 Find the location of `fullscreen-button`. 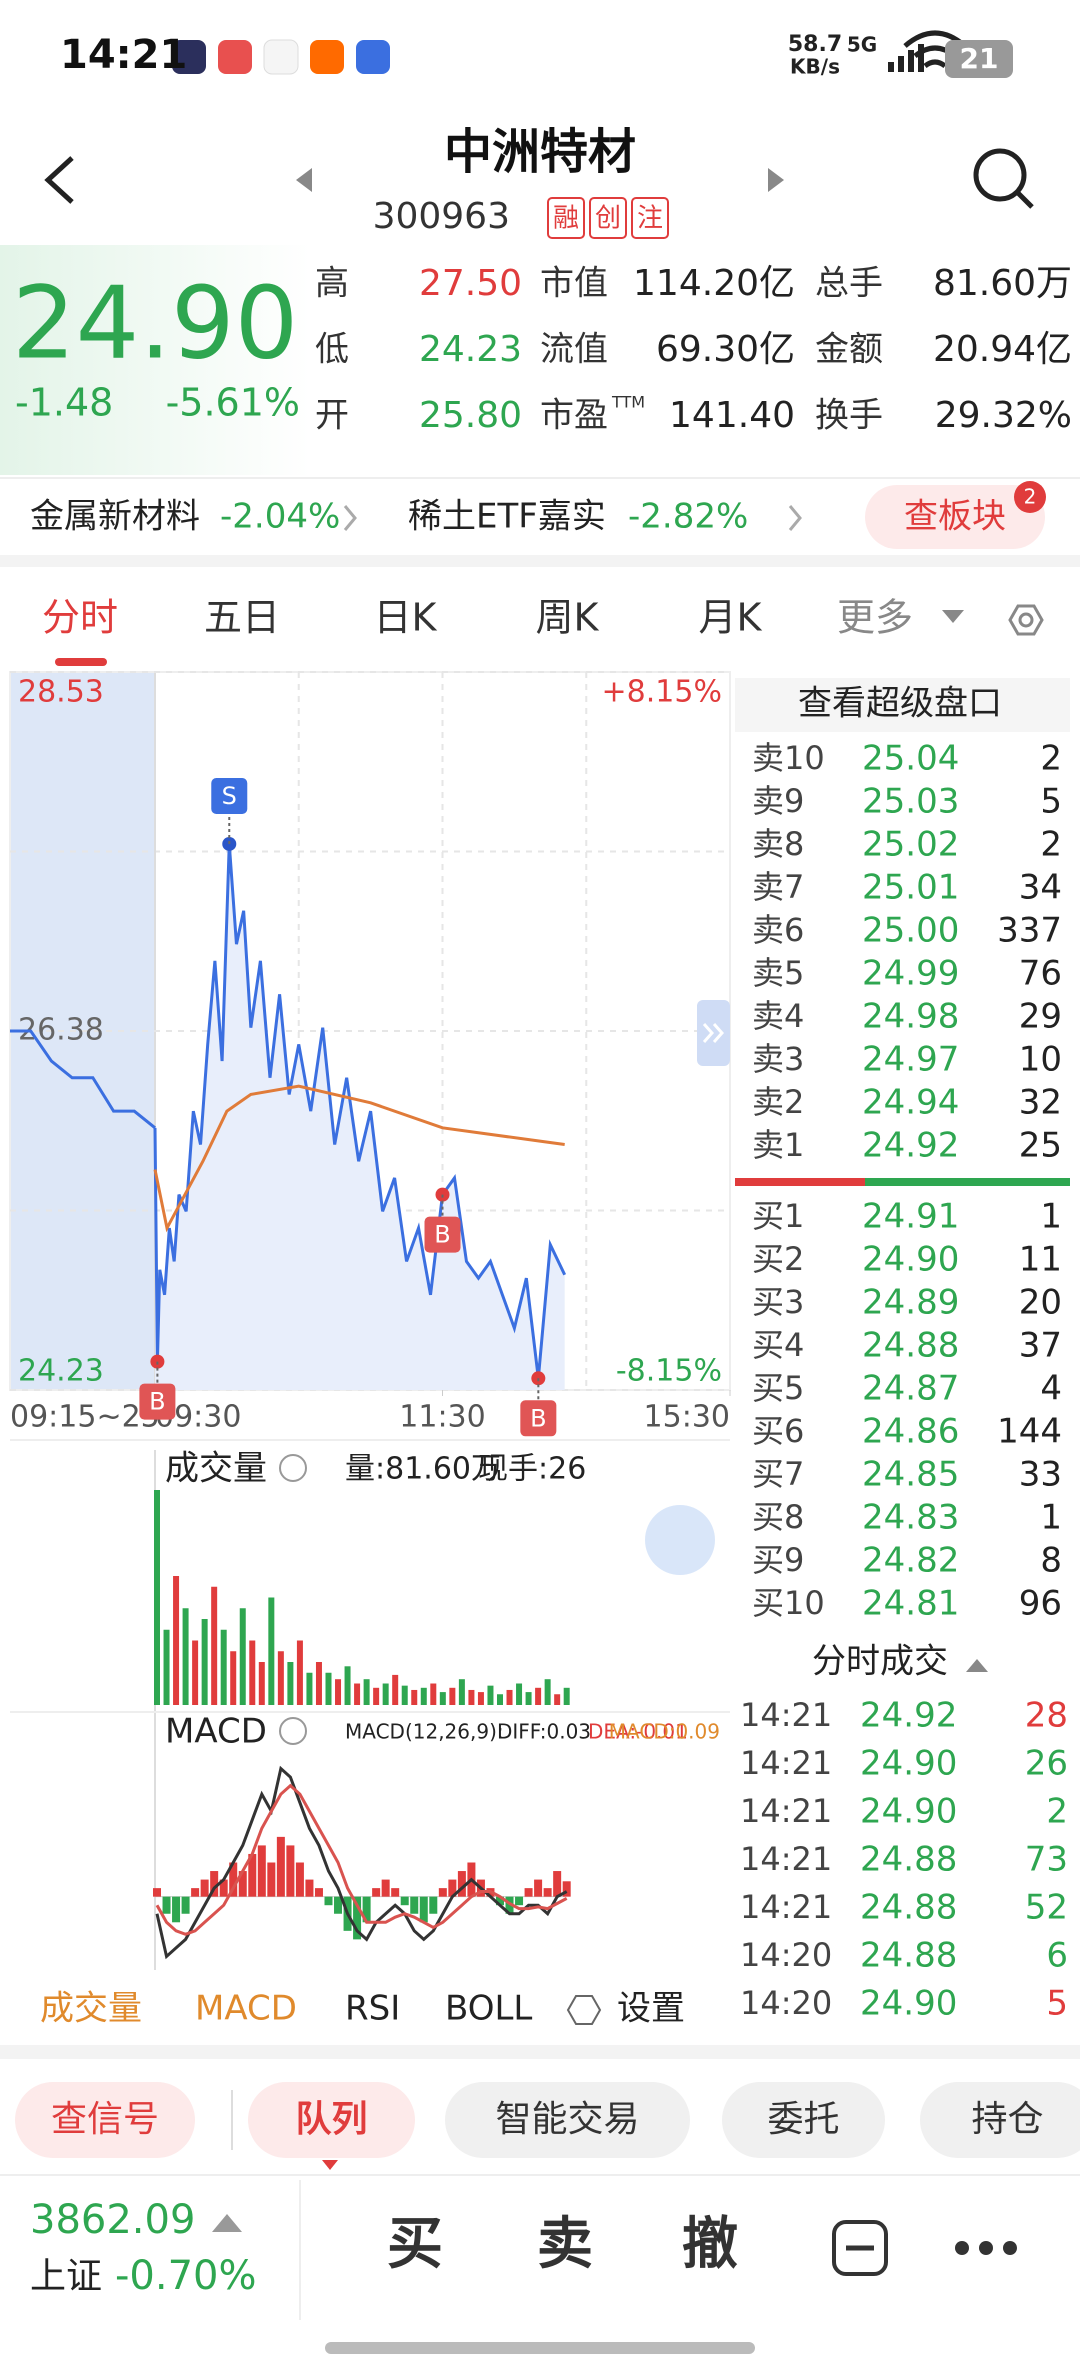

fullscreen-button is located at coordinates (680, 1540).